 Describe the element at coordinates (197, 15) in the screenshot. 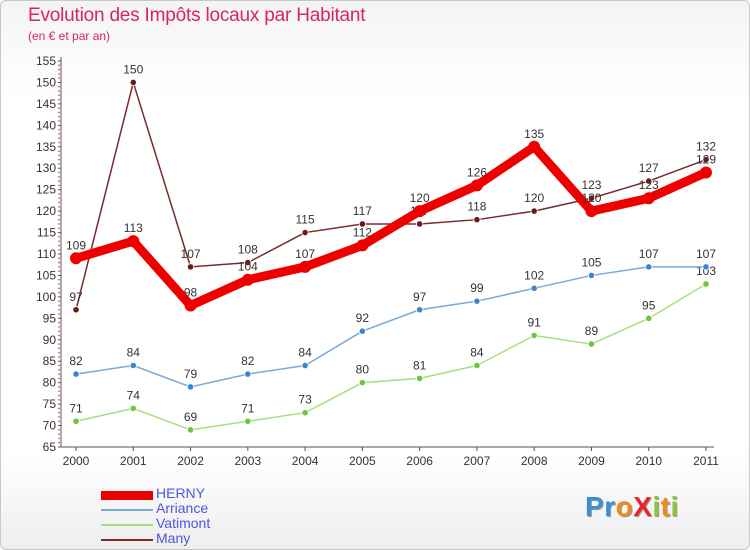

I see `chart-title: Evolution des Impôts locaux par Habitant` at that location.